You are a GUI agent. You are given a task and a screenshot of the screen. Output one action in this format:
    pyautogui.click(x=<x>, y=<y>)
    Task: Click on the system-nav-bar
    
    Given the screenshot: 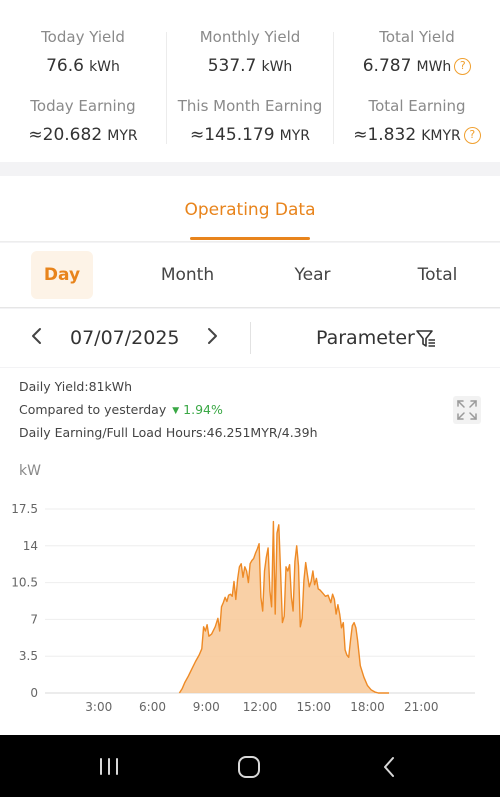 What is the action you would take?
    pyautogui.click(x=250, y=766)
    